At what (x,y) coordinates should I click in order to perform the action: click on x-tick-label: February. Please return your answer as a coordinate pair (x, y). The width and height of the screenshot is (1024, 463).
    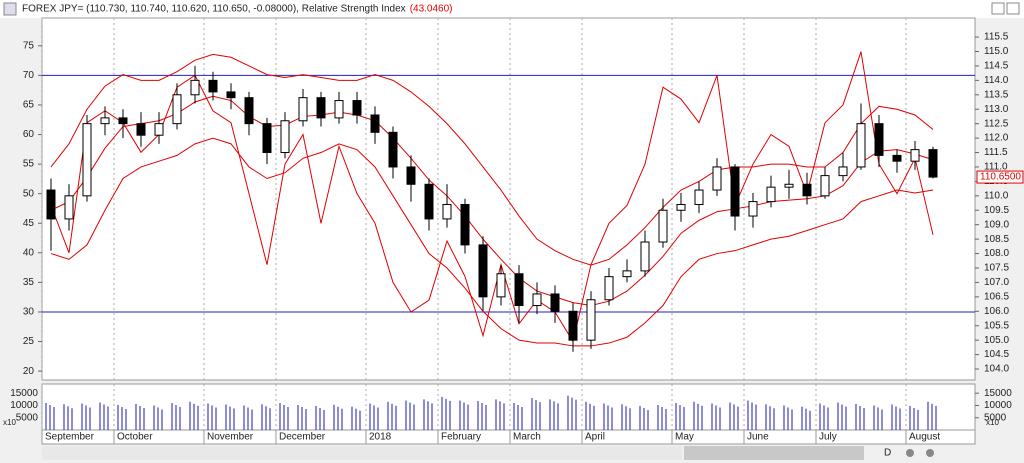
    Looking at the image, I should click on (461, 437).